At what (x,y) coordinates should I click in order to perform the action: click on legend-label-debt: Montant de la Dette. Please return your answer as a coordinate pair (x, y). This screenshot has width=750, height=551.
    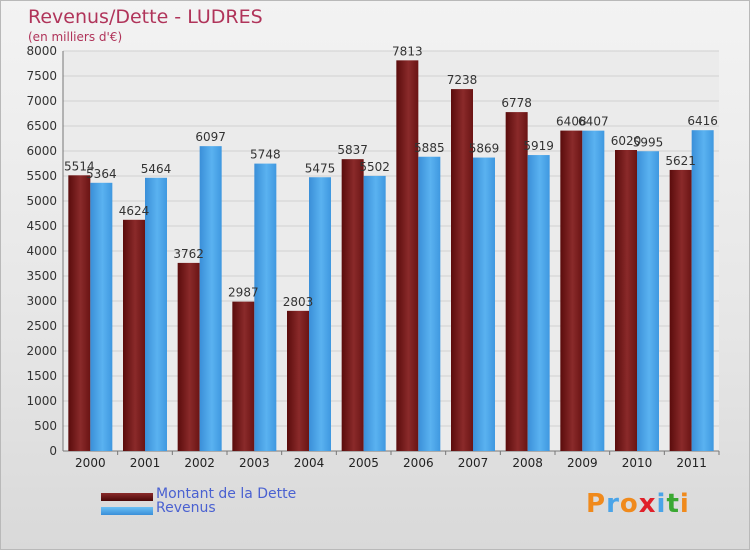
    Looking at the image, I should click on (226, 494).